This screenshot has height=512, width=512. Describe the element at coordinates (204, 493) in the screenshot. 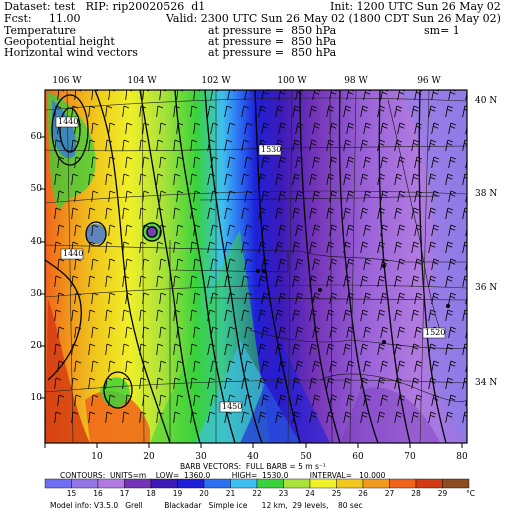

I see `colorbar-label: 20` at that location.